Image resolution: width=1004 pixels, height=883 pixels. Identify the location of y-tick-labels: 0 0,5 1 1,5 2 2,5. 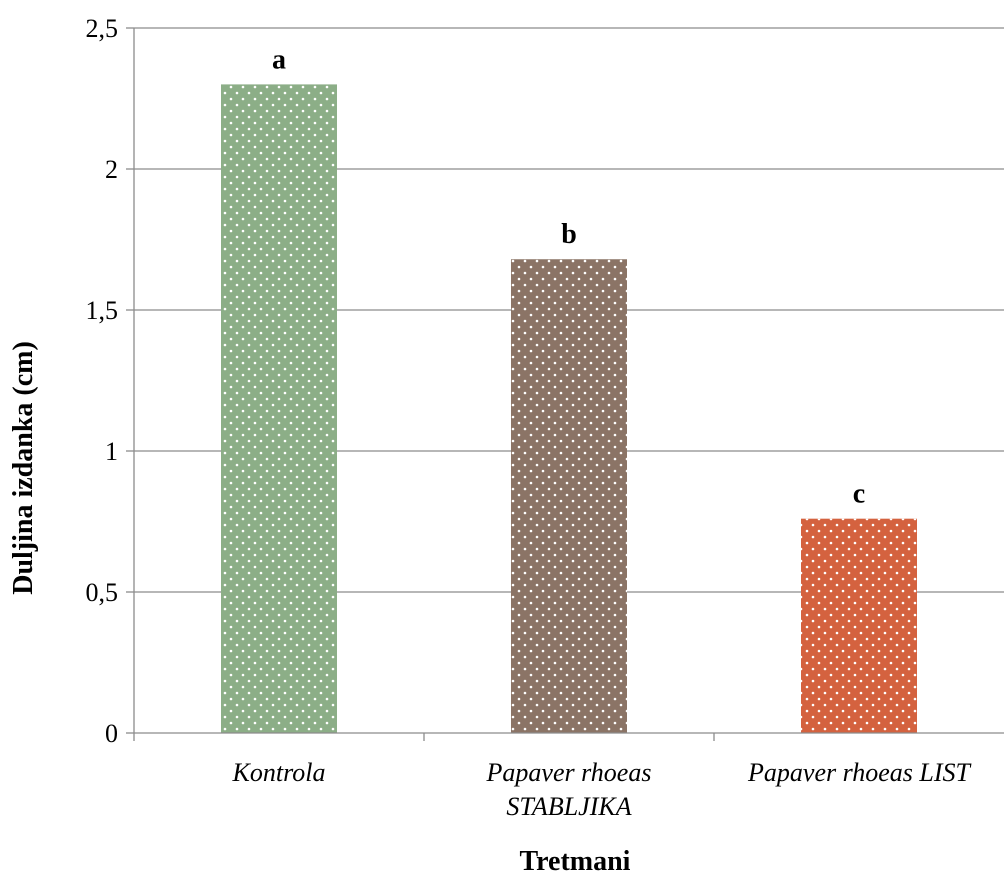
(102, 381).